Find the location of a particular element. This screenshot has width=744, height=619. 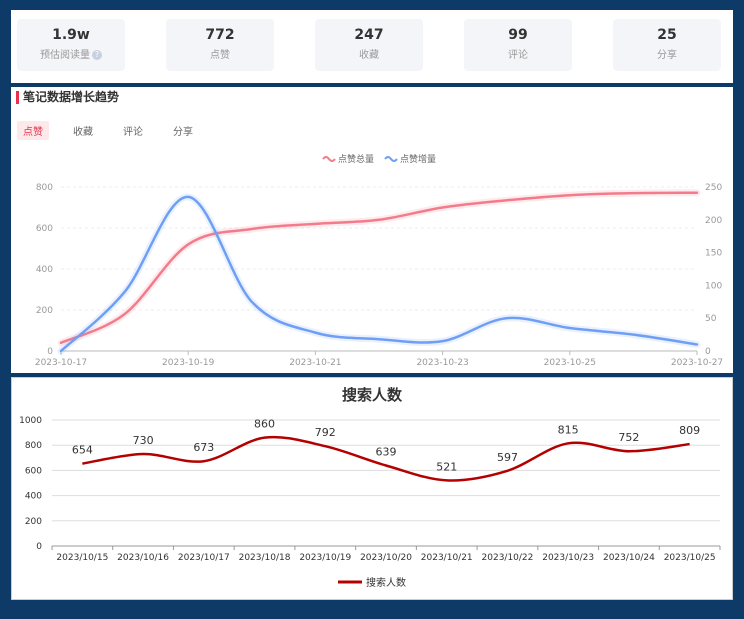

tab-likes: 点赞 is located at coordinates (33, 130).